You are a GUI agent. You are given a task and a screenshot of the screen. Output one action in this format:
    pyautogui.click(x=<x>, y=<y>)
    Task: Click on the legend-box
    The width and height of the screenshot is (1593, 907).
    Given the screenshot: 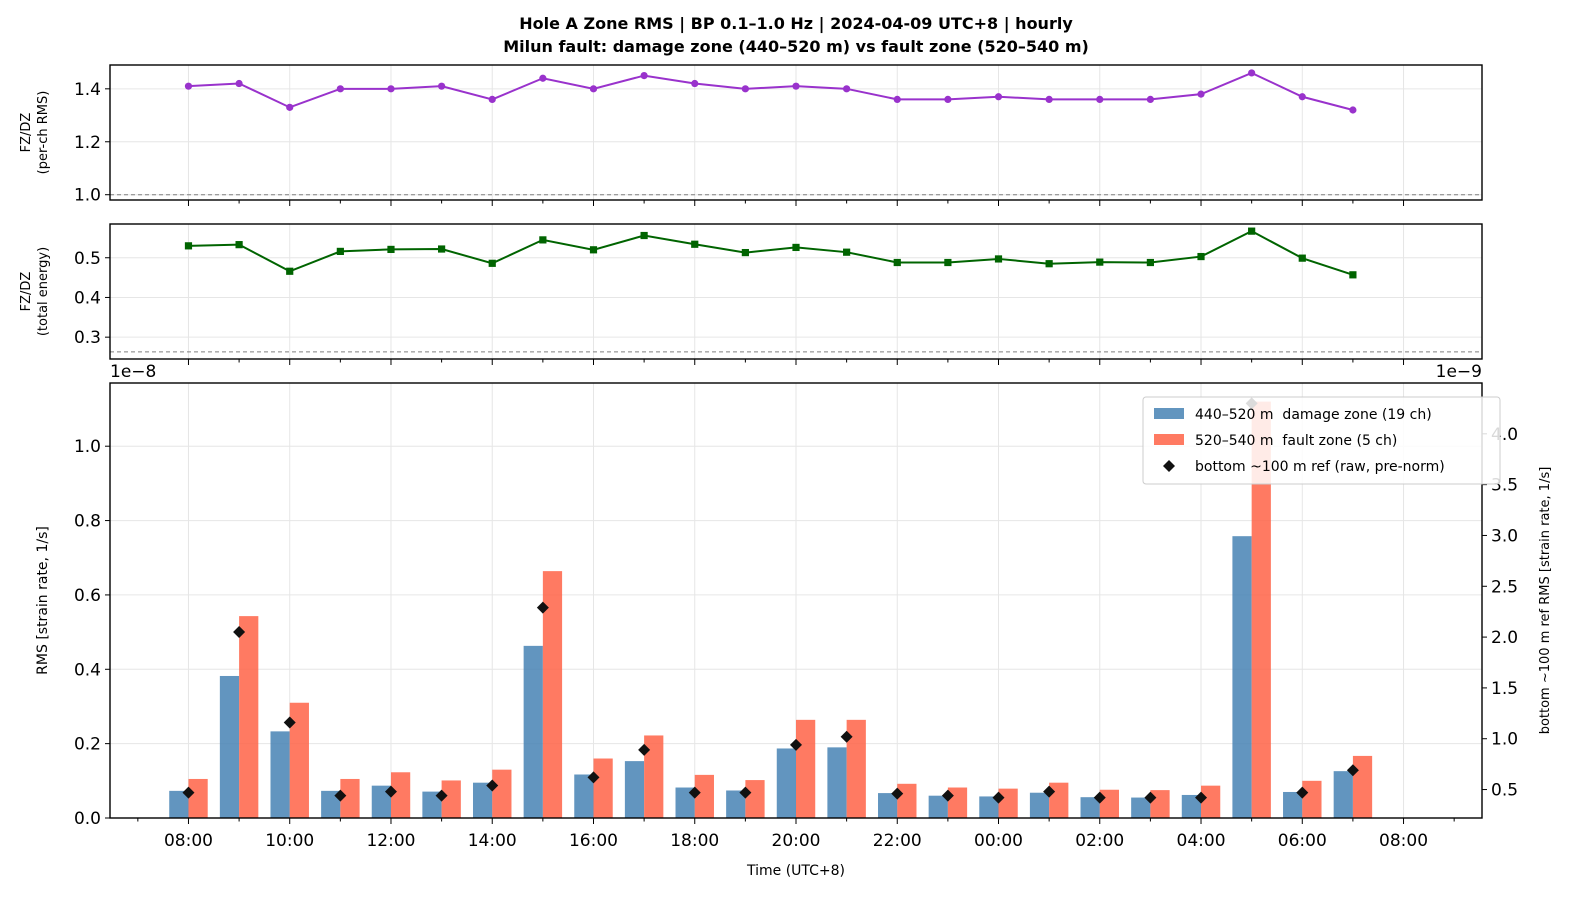 What is the action you would take?
    pyautogui.click(x=1321, y=440)
    